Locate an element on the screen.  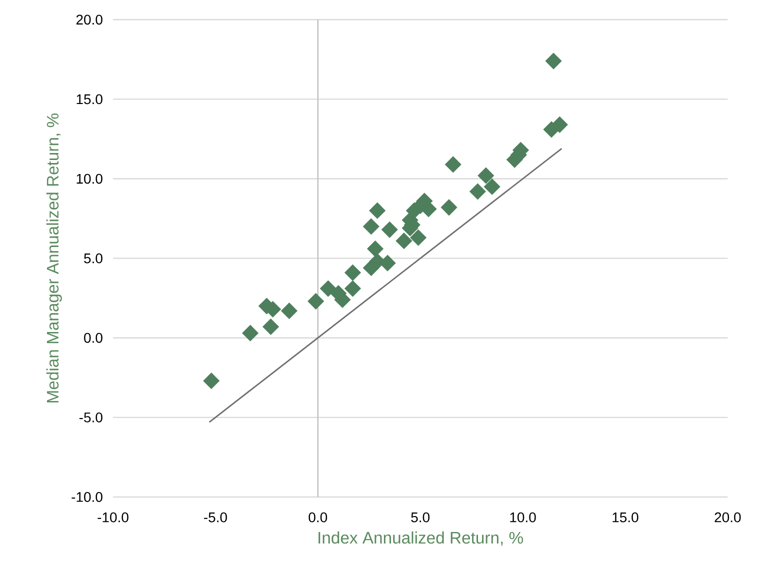
y-tick-label: 20.0 is located at coordinates (89, 19).